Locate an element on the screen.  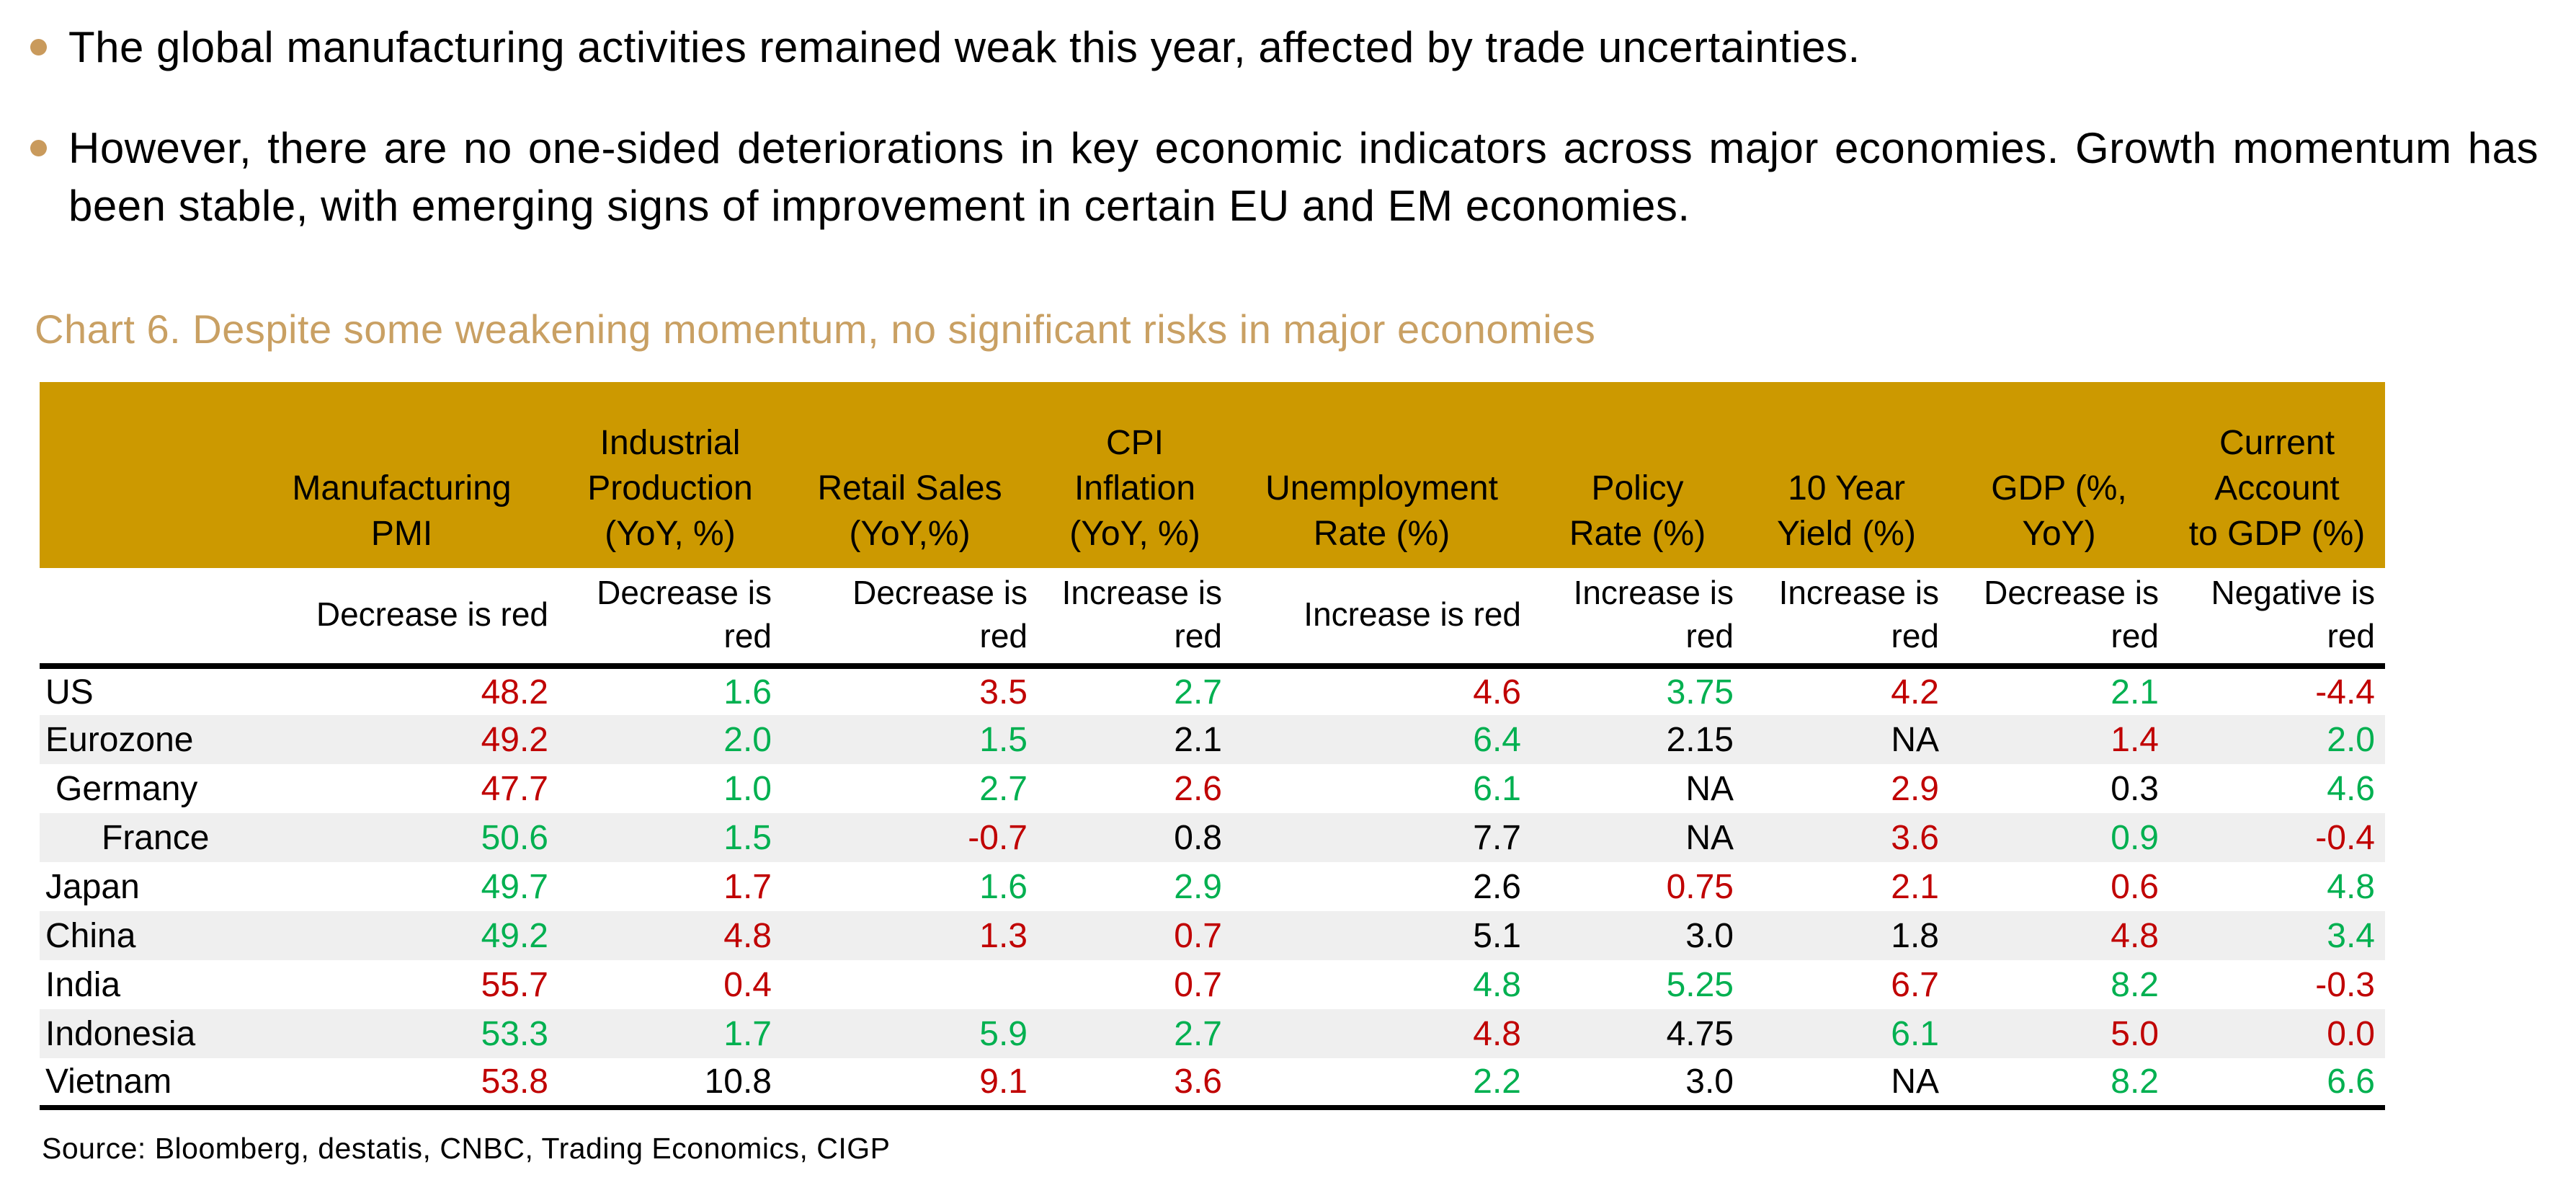
col-header-label: GDP (%, YoY) is located at coordinates (2059, 511).